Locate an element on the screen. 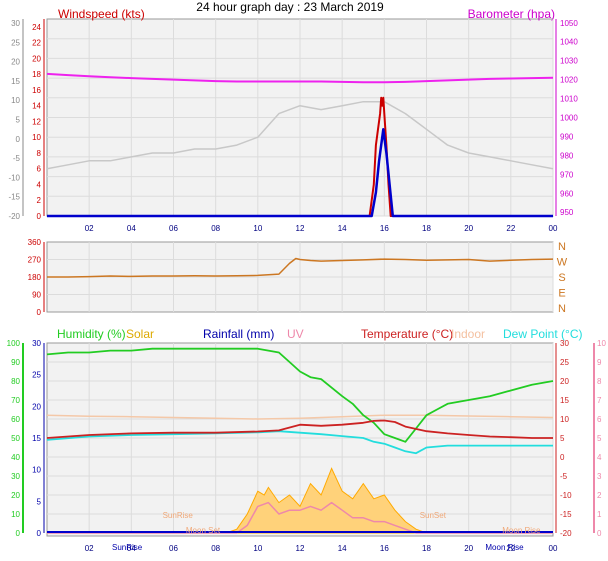 This screenshot has width=608, height=561. windspeed-tick-label: 8 is located at coordinates (39, 153).